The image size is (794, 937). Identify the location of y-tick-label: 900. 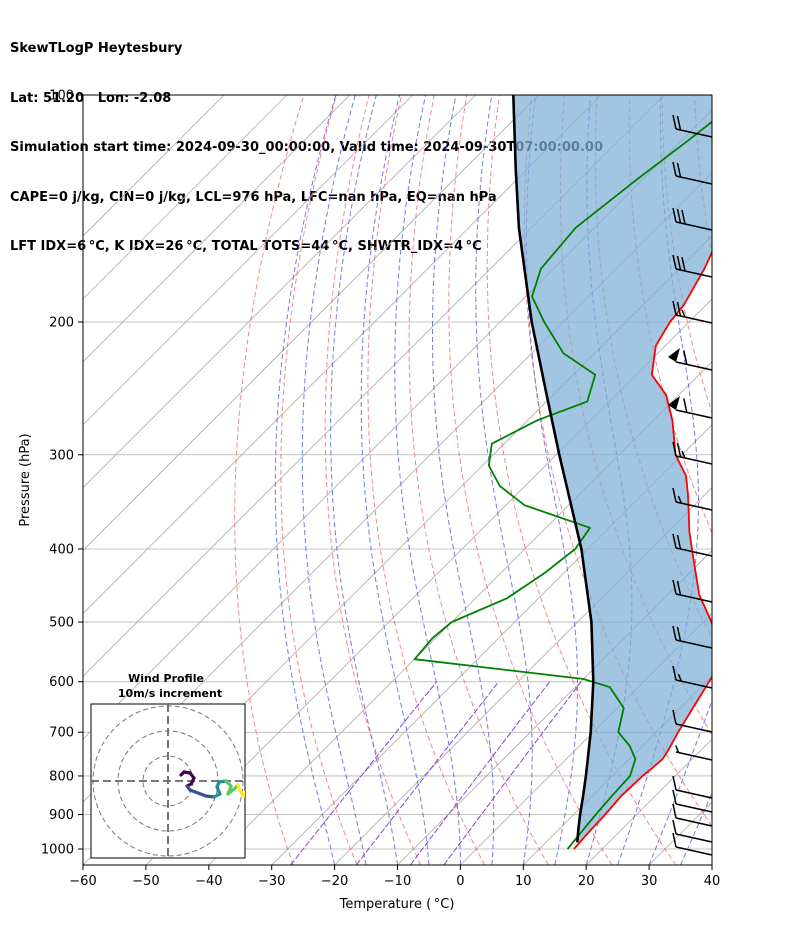
(61, 815).